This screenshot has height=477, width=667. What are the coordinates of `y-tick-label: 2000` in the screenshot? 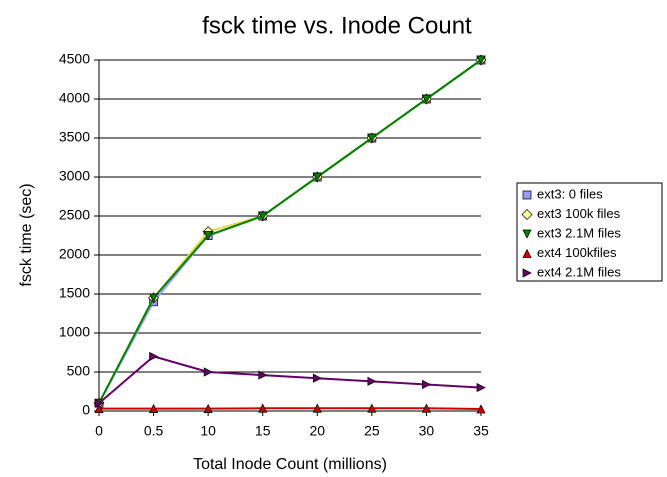 It's located at (74, 254).